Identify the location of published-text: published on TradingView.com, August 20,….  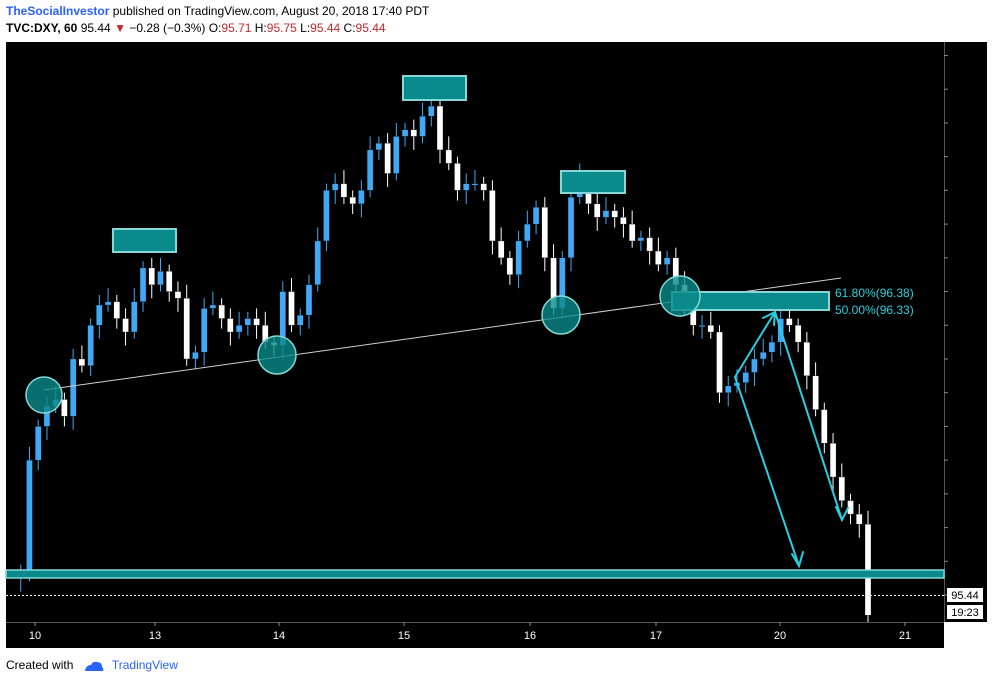
(271, 11).